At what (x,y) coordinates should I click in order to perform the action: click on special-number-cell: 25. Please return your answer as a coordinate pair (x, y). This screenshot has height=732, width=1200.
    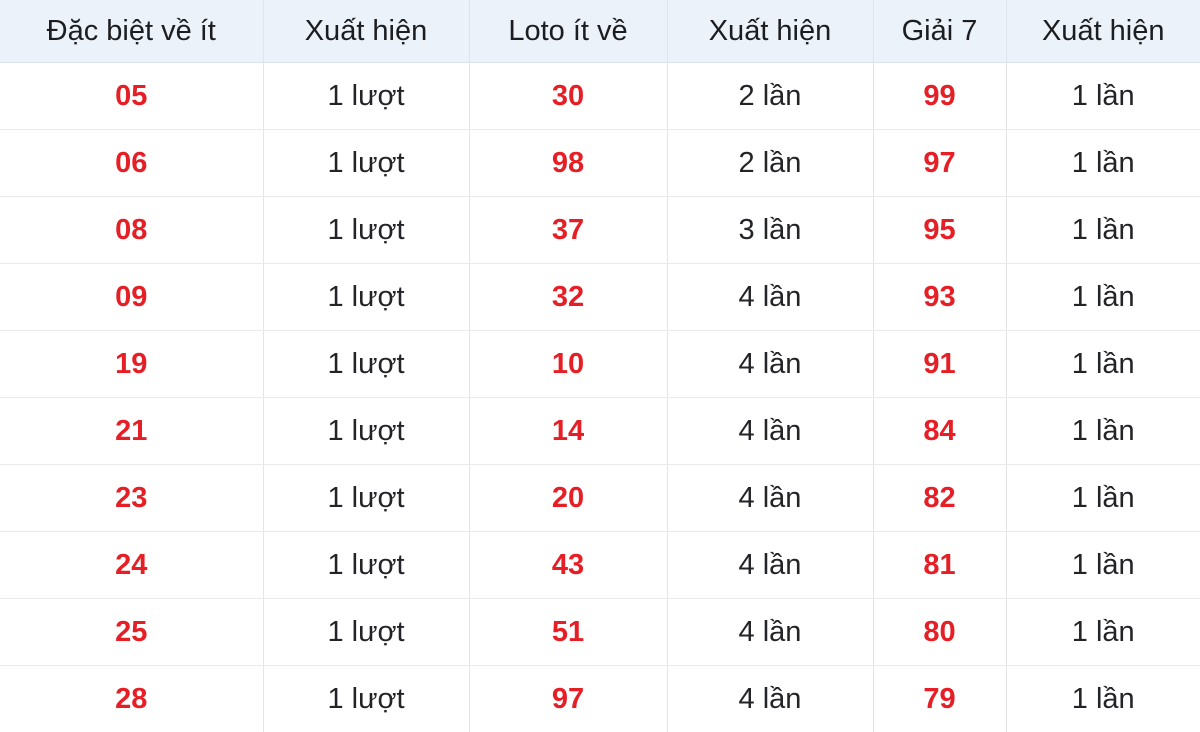
    Looking at the image, I should click on (132, 632).